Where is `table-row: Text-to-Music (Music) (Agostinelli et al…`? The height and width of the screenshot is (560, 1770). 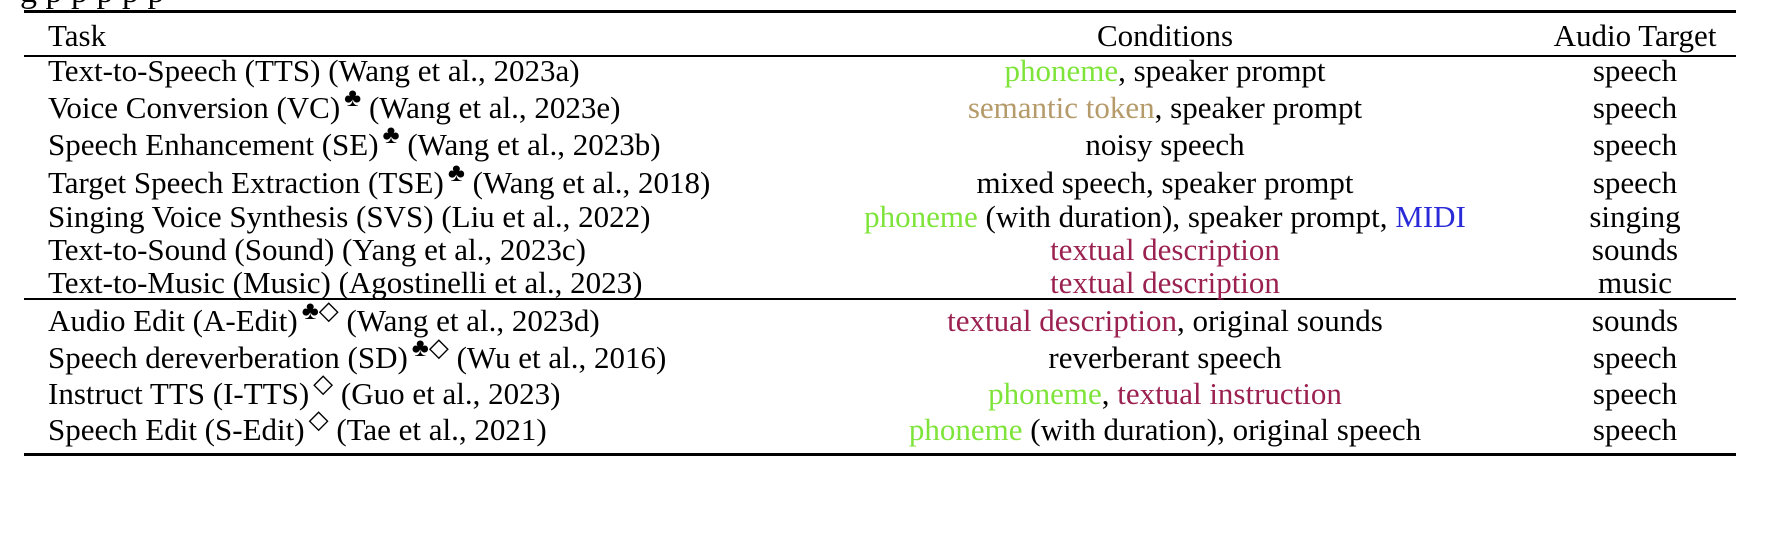
table-row: Text-to-Music (Music) (Agostinelli et al… is located at coordinates (885, 283).